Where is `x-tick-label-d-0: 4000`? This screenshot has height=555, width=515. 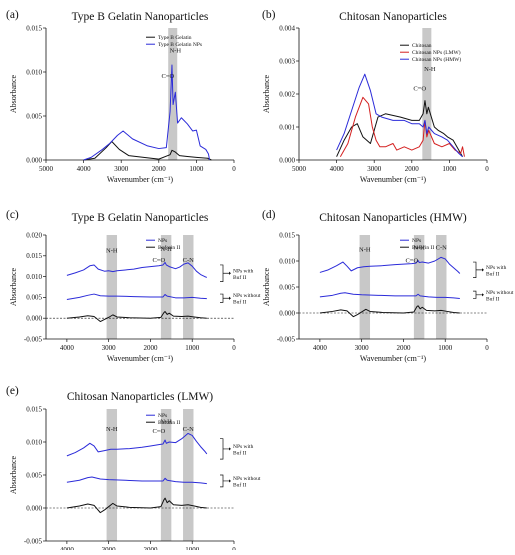
x-tick-label-d-0: 4000 is located at coordinates (320, 348).